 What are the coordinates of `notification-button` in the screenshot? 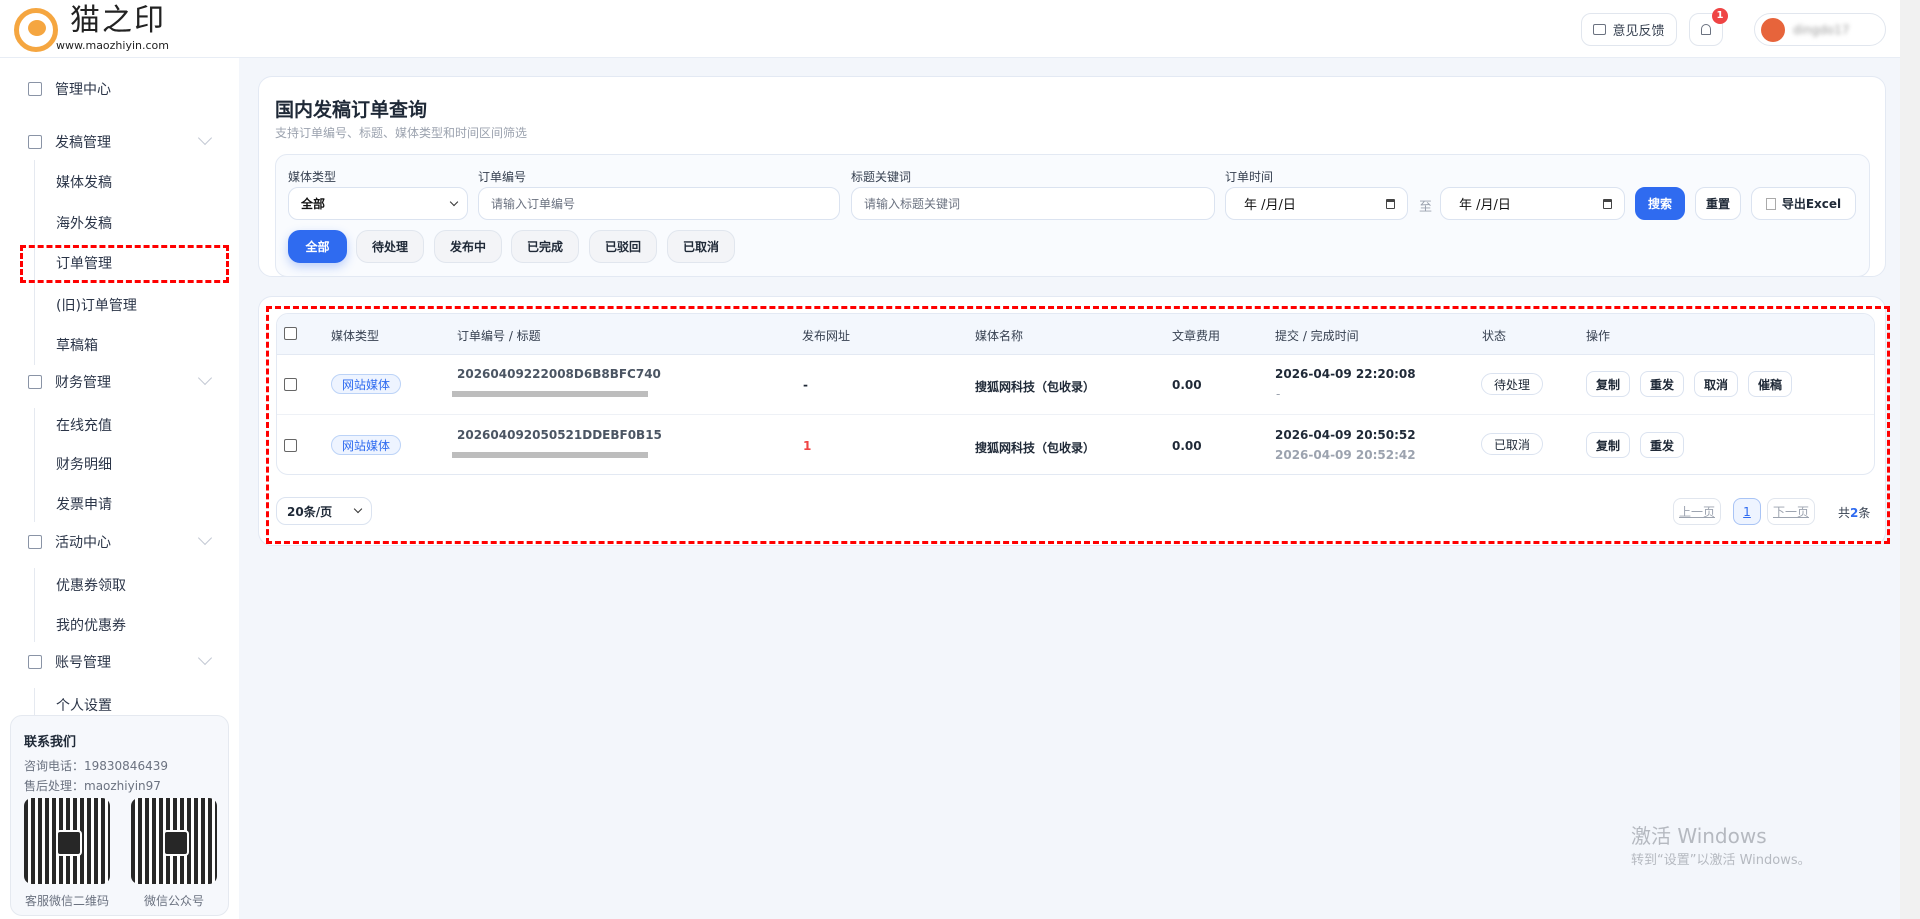 It's located at (1706, 29).